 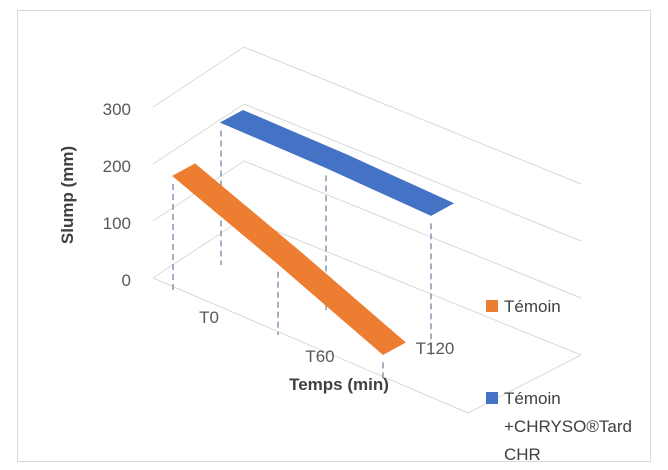 I want to click on y-tick-label: 100, so click(x=117, y=223).